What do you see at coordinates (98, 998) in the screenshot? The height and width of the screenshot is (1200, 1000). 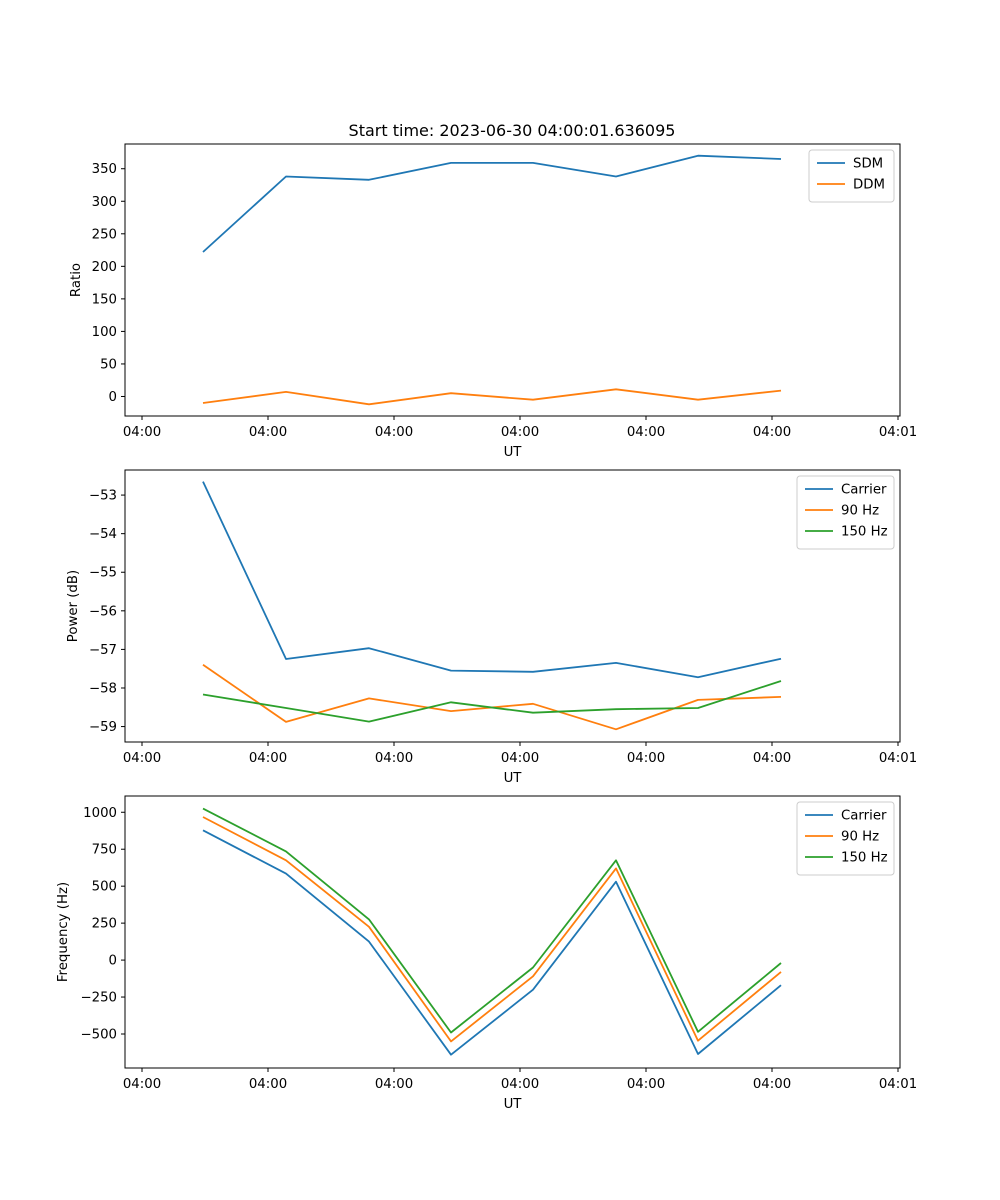 I see `y-tick-label: −250` at bounding box center [98, 998].